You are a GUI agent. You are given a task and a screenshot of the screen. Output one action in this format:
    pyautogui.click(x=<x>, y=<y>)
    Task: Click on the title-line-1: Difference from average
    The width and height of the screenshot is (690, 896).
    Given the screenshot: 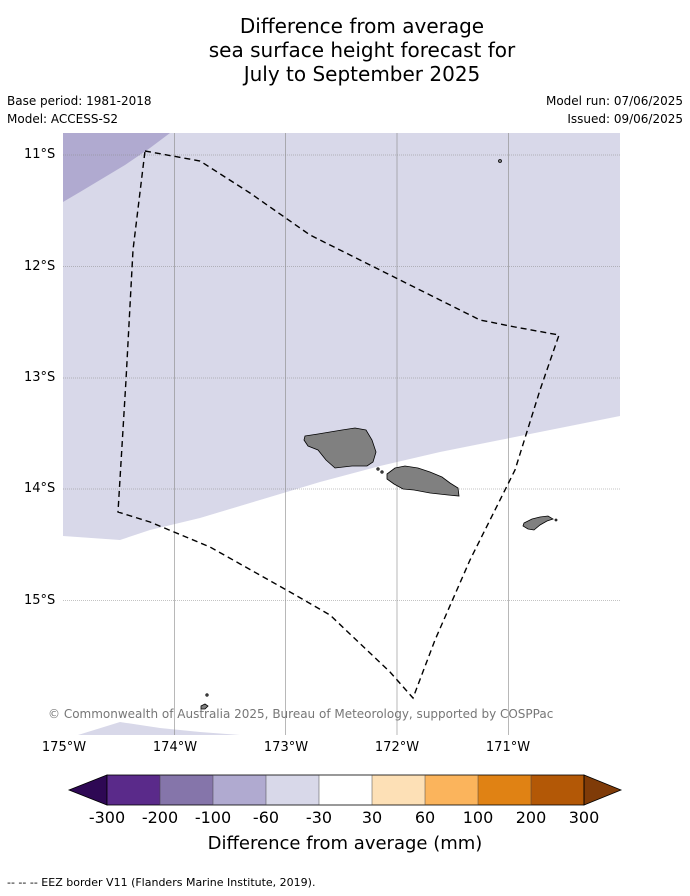 What is the action you would take?
    pyautogui.click(x=362, y=26)
    